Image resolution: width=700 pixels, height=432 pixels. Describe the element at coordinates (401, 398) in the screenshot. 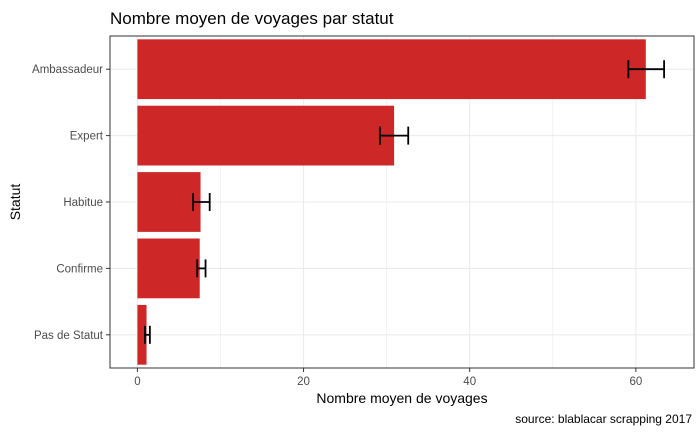

I see `x-axis-title: Nombre moyen de voyages` at that location.